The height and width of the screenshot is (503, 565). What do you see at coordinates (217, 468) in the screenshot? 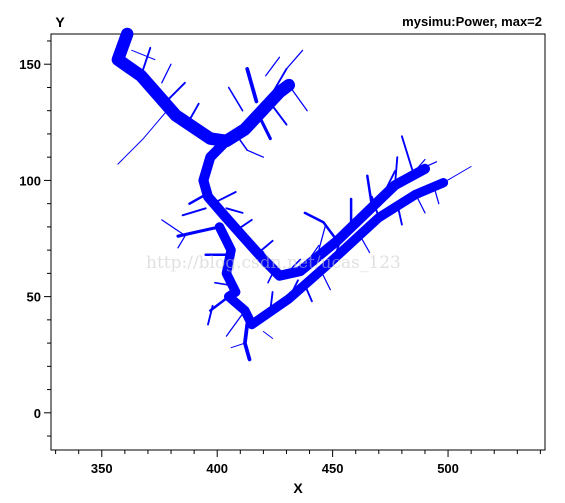
I see `x-tick-label: 400` at bounding box center [217, 468].